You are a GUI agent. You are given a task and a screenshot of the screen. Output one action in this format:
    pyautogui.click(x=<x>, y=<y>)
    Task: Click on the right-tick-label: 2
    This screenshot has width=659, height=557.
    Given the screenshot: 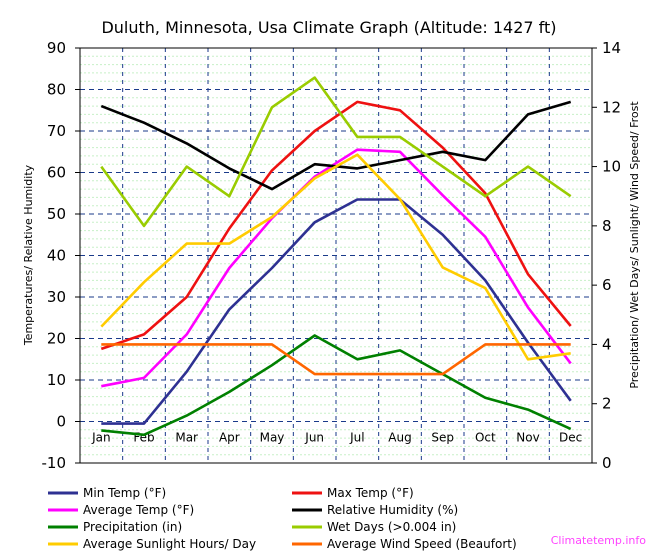 What is the action you would take?
    pyautogui.click(x=607, y=404)
    